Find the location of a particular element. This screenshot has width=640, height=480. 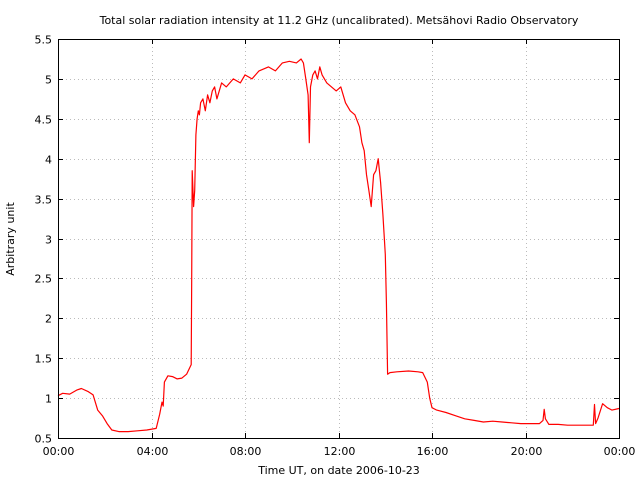

y-tick-label: 4.5 is located at coordinates (44, 120).